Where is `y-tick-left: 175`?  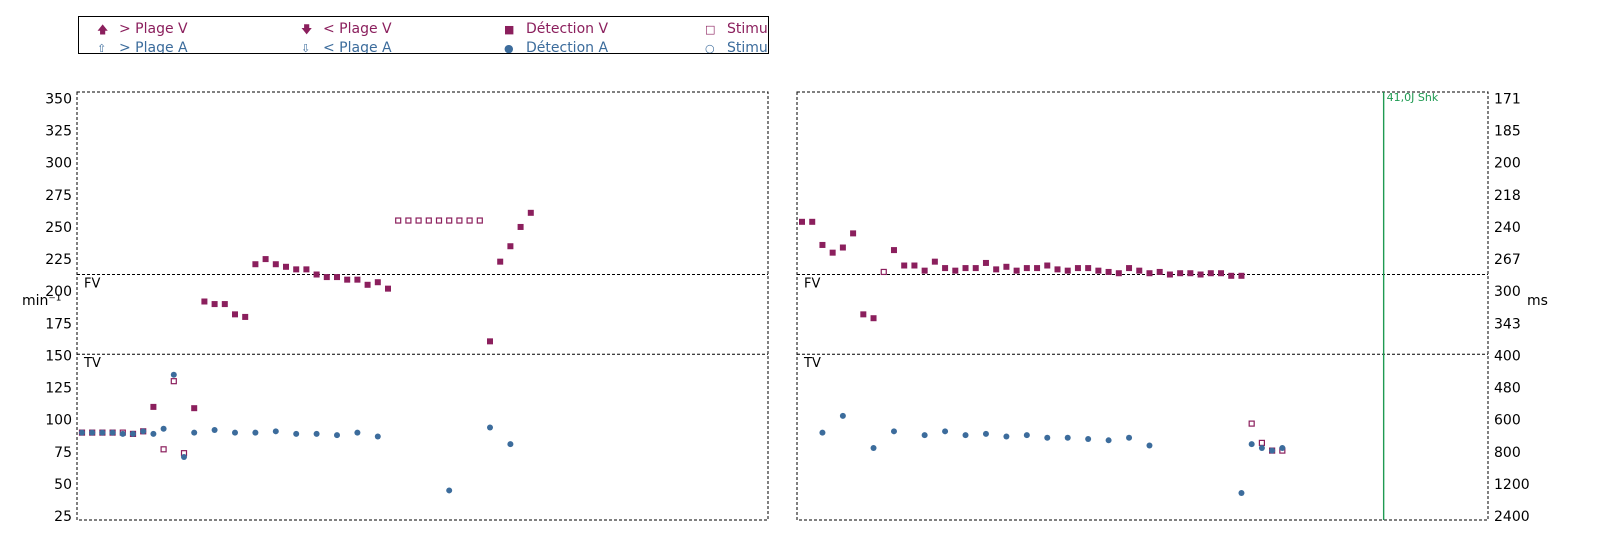 y-tick-left: 175 is located at coordinates (58, 324).